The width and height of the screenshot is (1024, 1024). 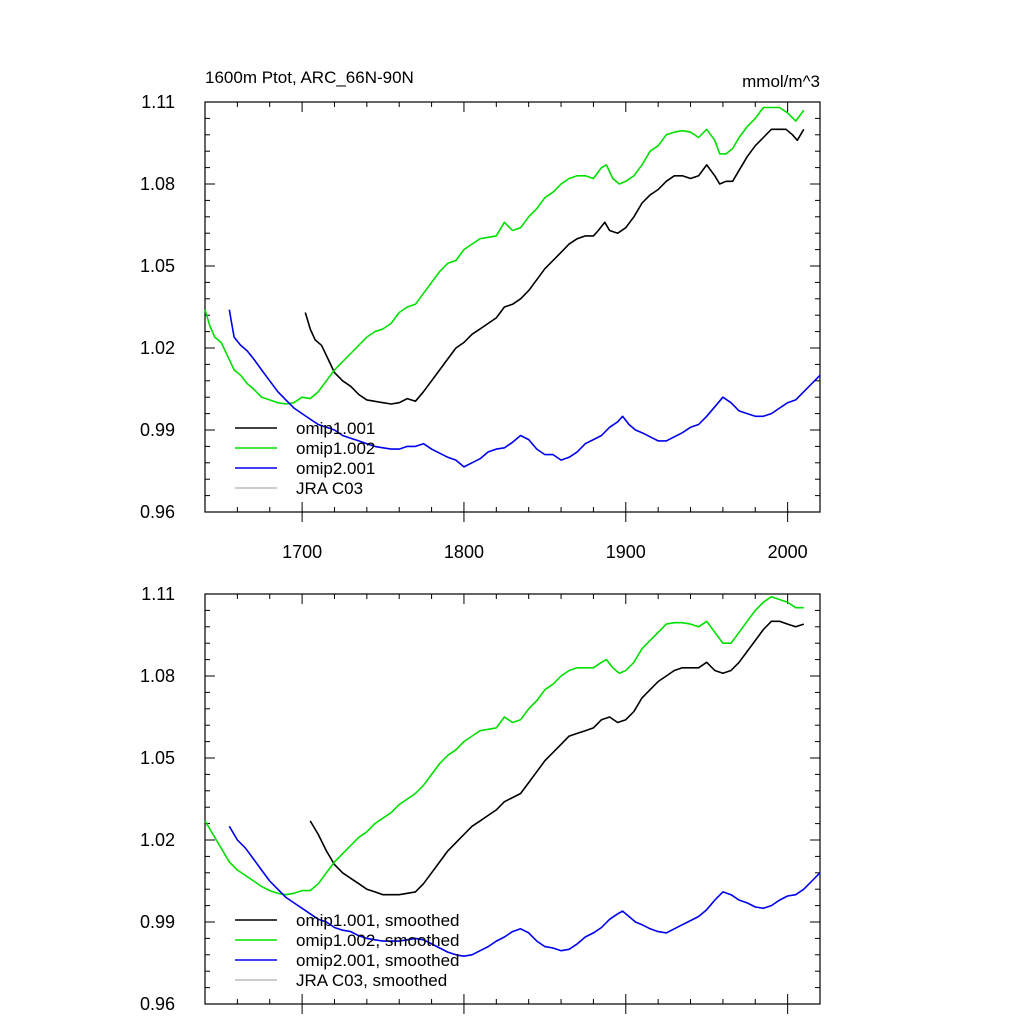 I want to click on x-tick-label: 1700, so click(x=302, y=552).